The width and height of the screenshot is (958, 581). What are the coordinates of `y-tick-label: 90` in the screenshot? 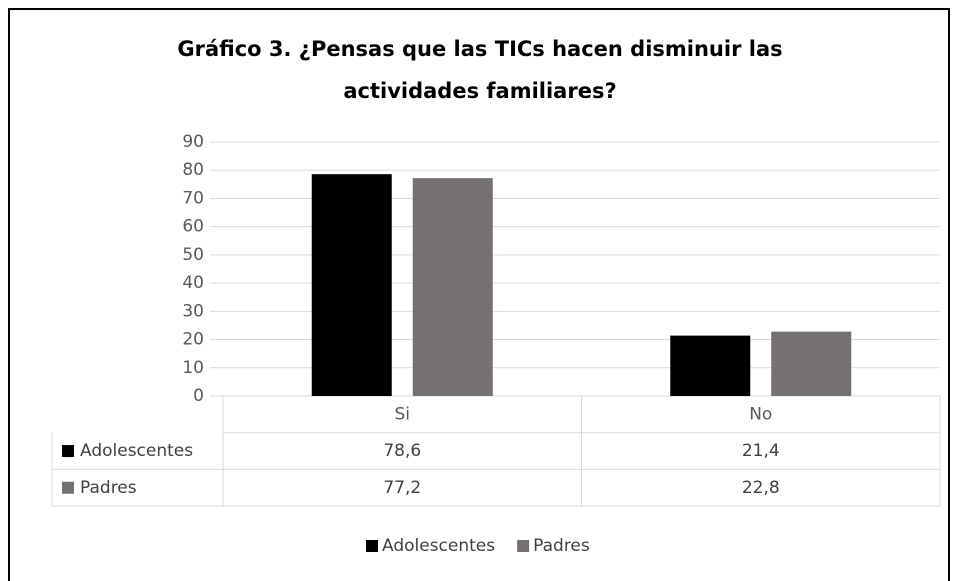 It's located at (193, 142).